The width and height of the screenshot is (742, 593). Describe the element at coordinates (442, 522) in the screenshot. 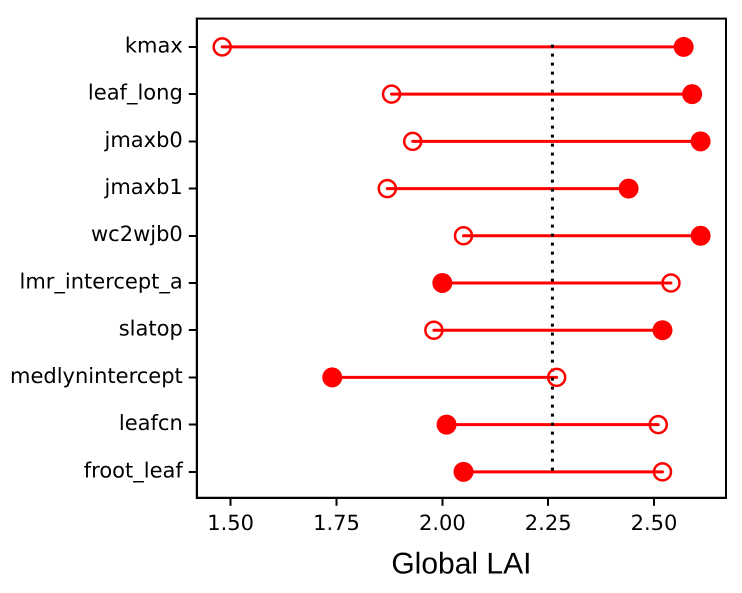

I see `x-tick-label: 2.00` at that location.